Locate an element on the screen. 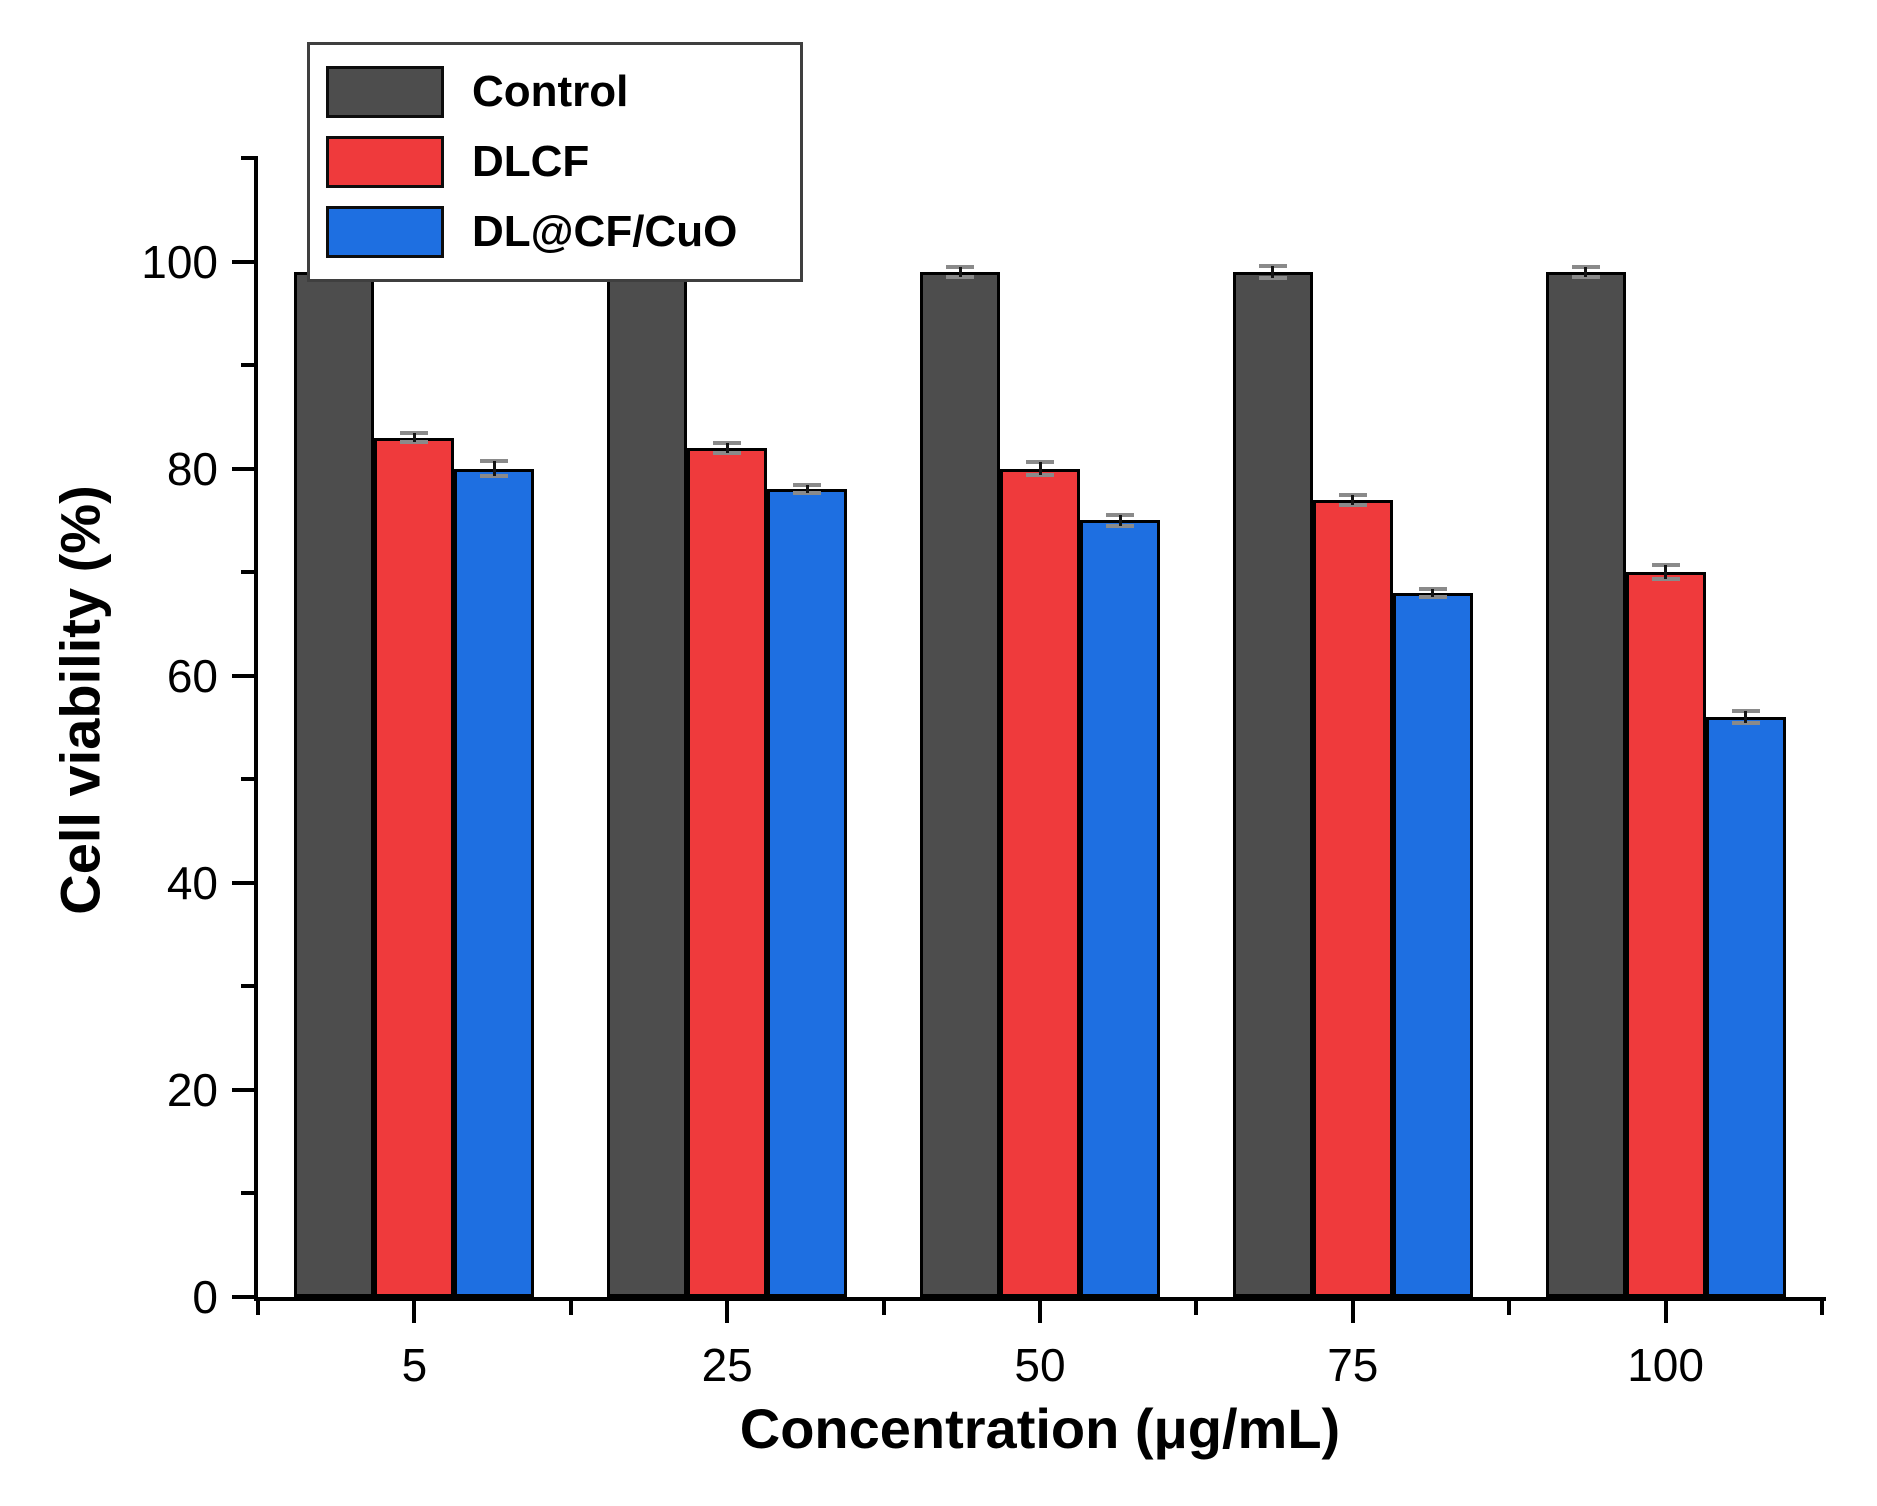  bar-DL@CF/CuO-25 is located at coordinates (807, 893).